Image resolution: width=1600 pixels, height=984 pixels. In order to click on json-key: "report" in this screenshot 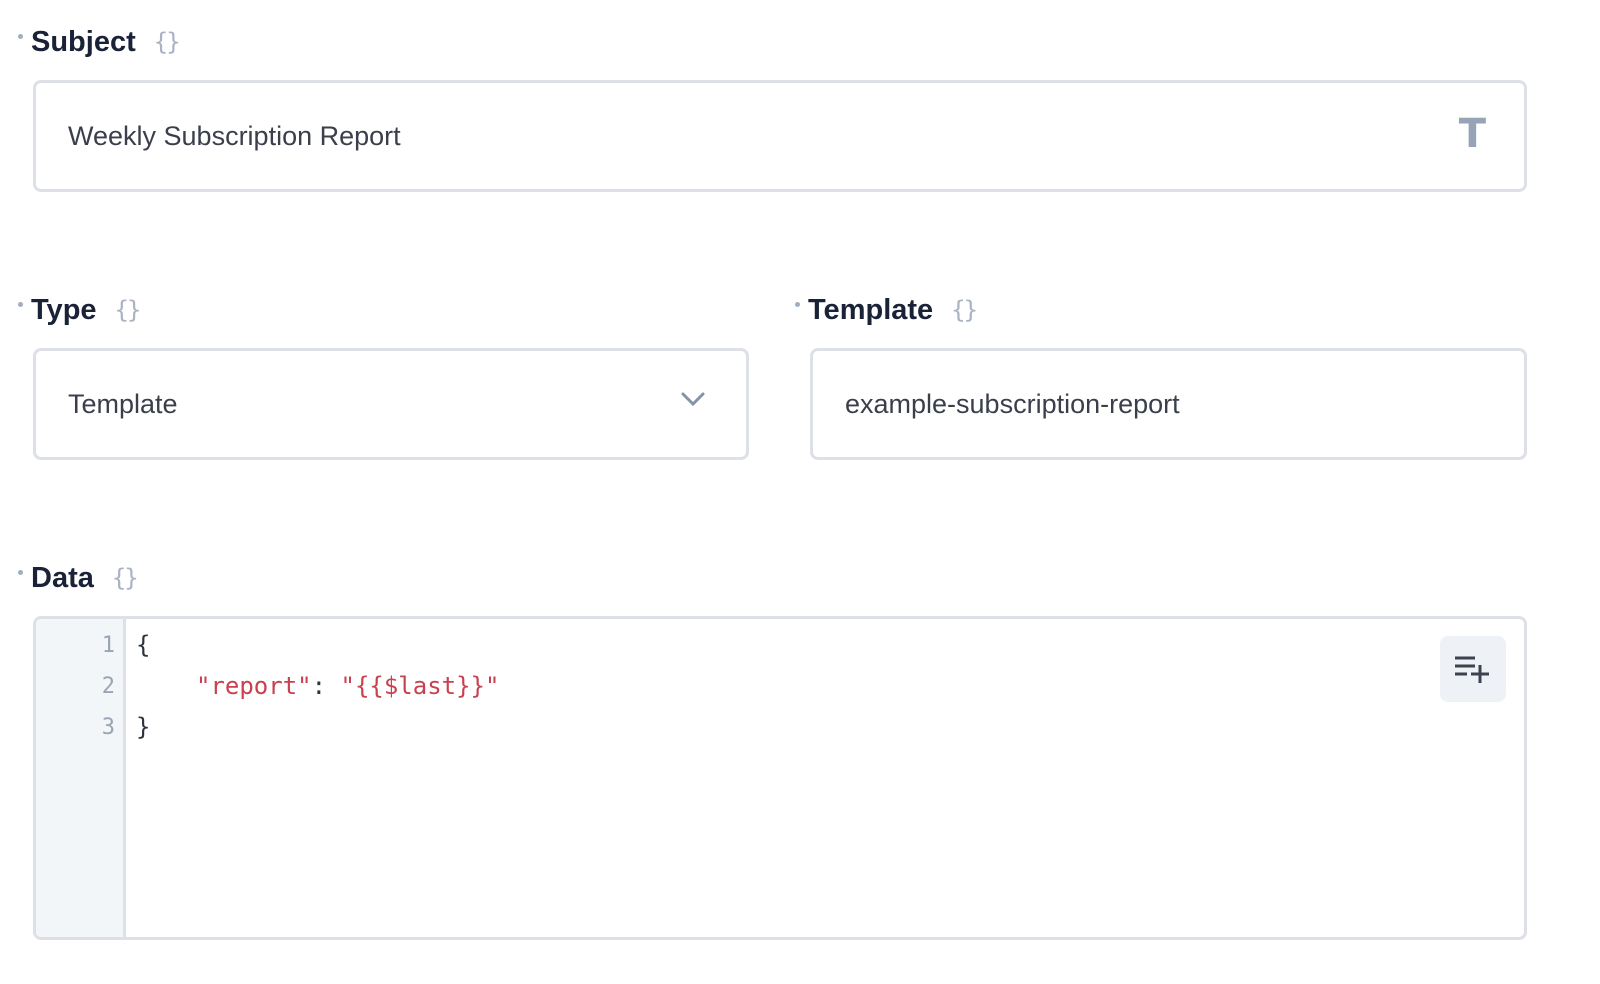, I will do `click(254, 686)`.